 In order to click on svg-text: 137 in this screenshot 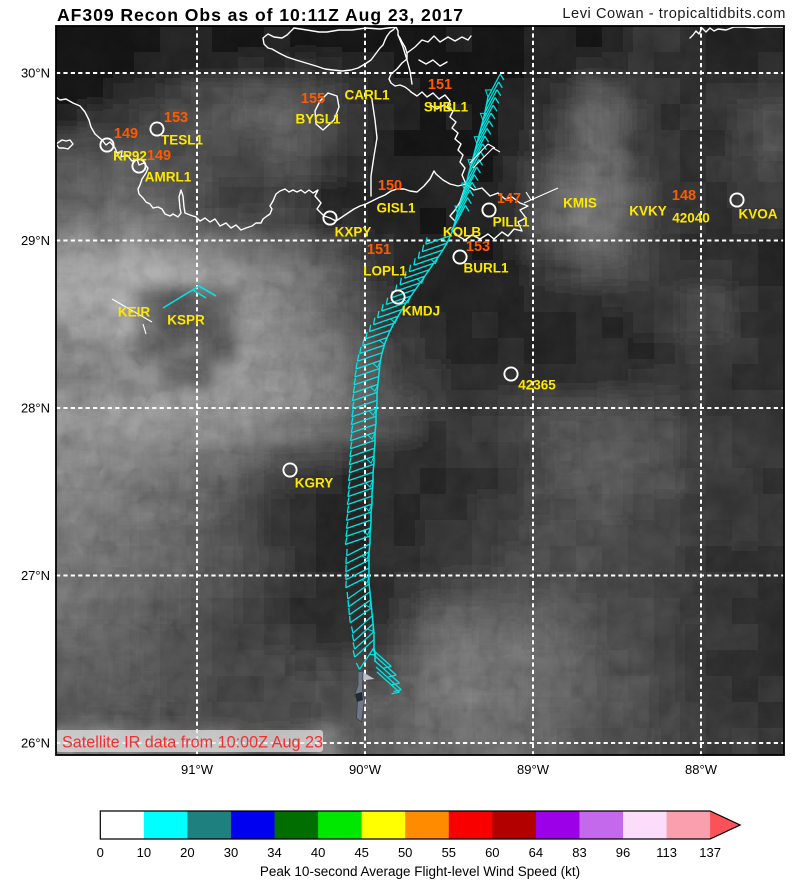, I will do `click(710, 852)`.